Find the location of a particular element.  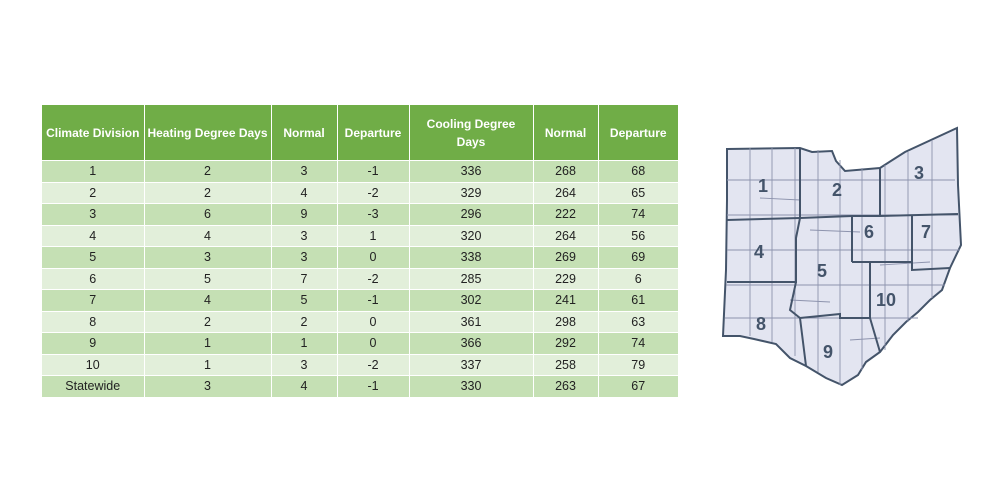

cell-division: 1 is located at coordinates (93, 171).